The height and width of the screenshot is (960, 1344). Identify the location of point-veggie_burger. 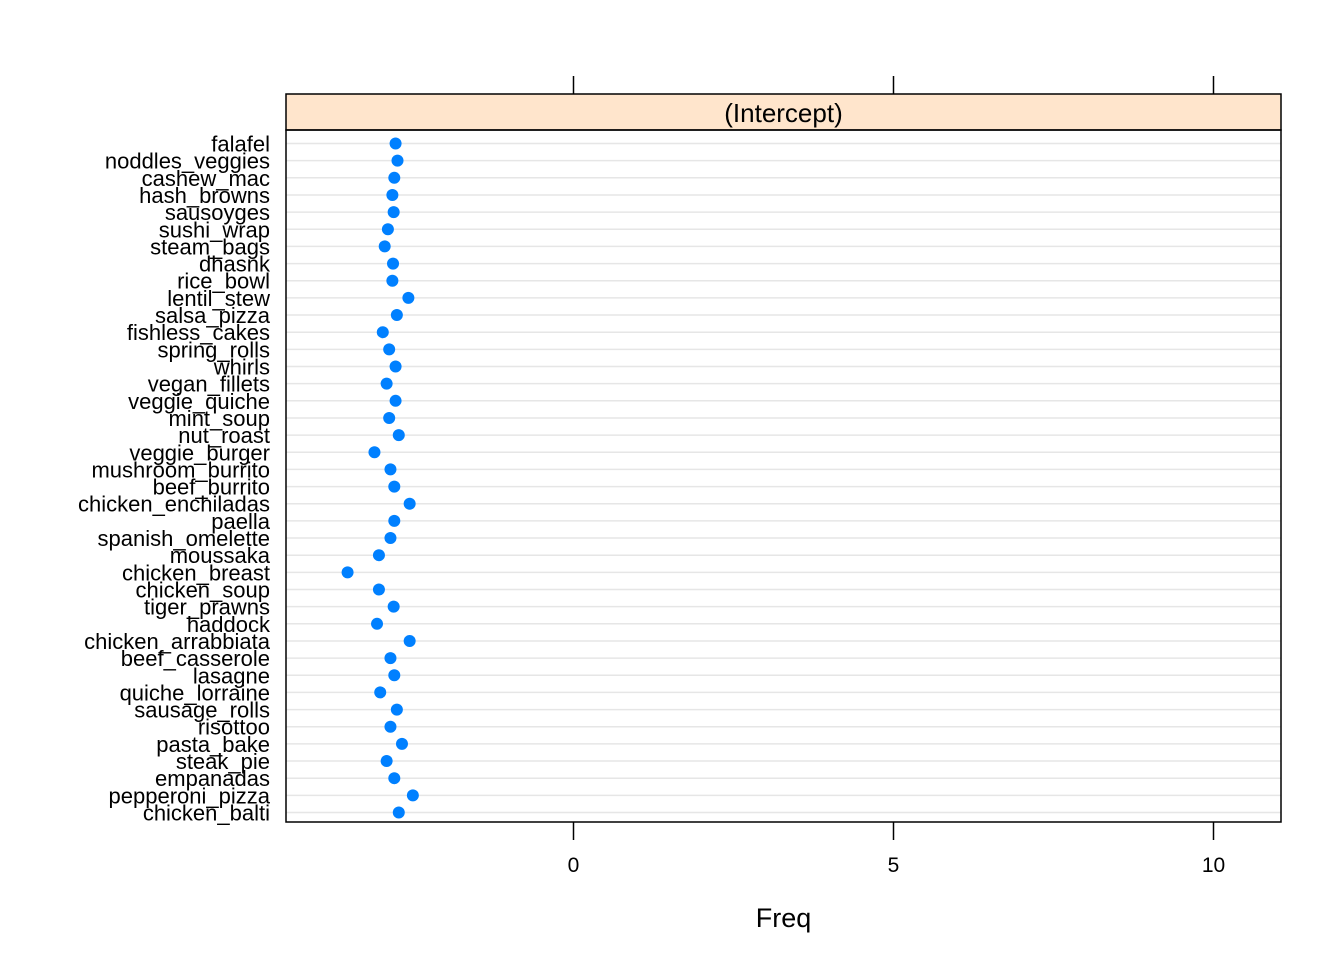
(374, 452).